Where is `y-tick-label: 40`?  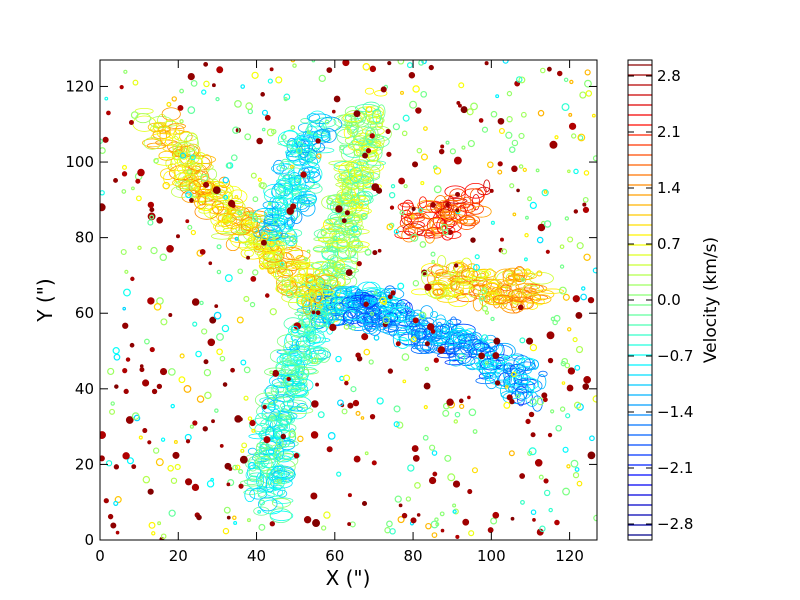 y-tick-label: 40 is located at coordinates (84, 389).